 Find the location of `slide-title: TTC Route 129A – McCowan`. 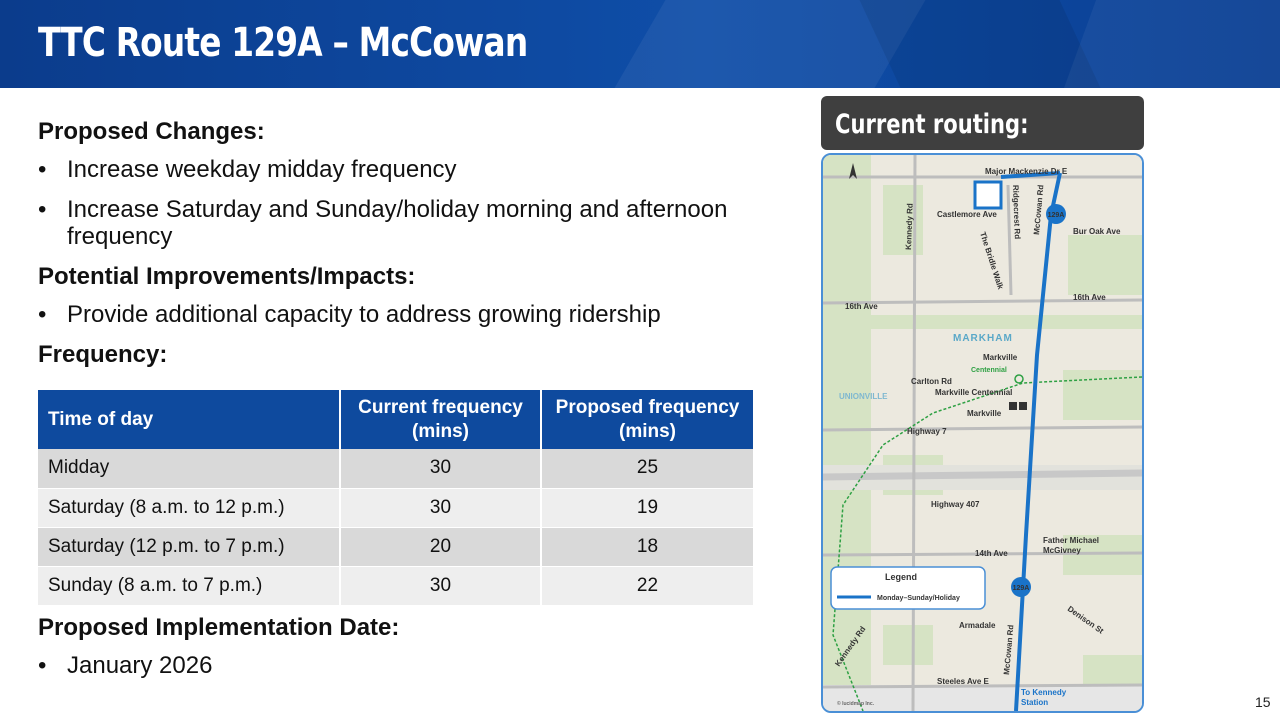

slide-title: TTC Route 129A – McCowan is located at coordinates (283, 43).